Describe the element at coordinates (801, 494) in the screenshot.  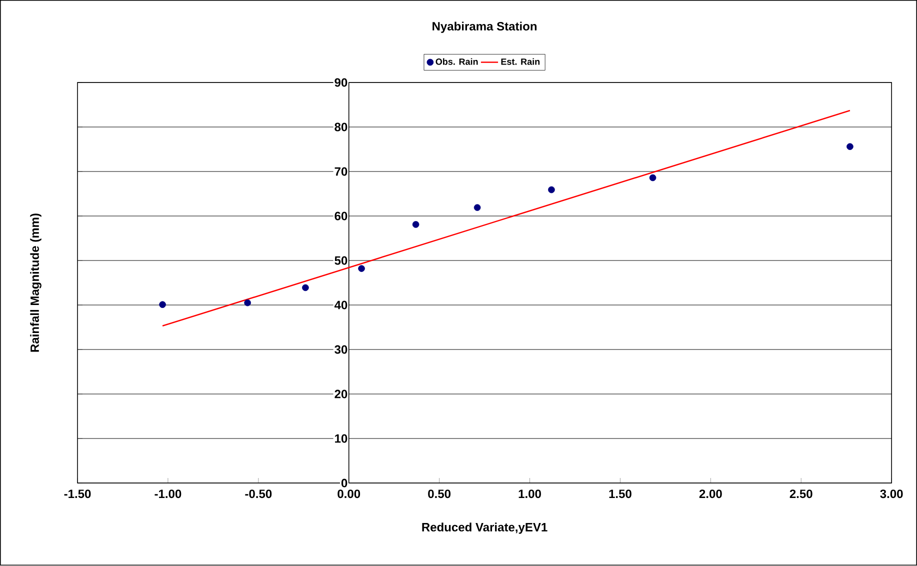
I see `x-tick-label: 2.50` at that location.